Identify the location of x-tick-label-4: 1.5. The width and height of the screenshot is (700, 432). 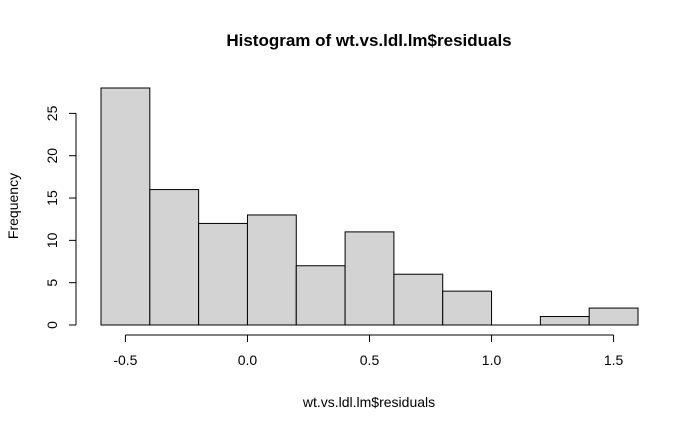
(614, 360).